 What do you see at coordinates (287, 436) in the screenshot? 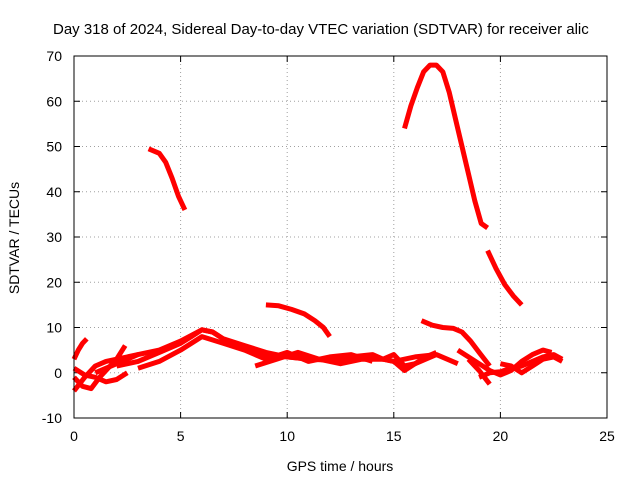
I see `x-tick-label: 10` at bounding box center [287, 436].